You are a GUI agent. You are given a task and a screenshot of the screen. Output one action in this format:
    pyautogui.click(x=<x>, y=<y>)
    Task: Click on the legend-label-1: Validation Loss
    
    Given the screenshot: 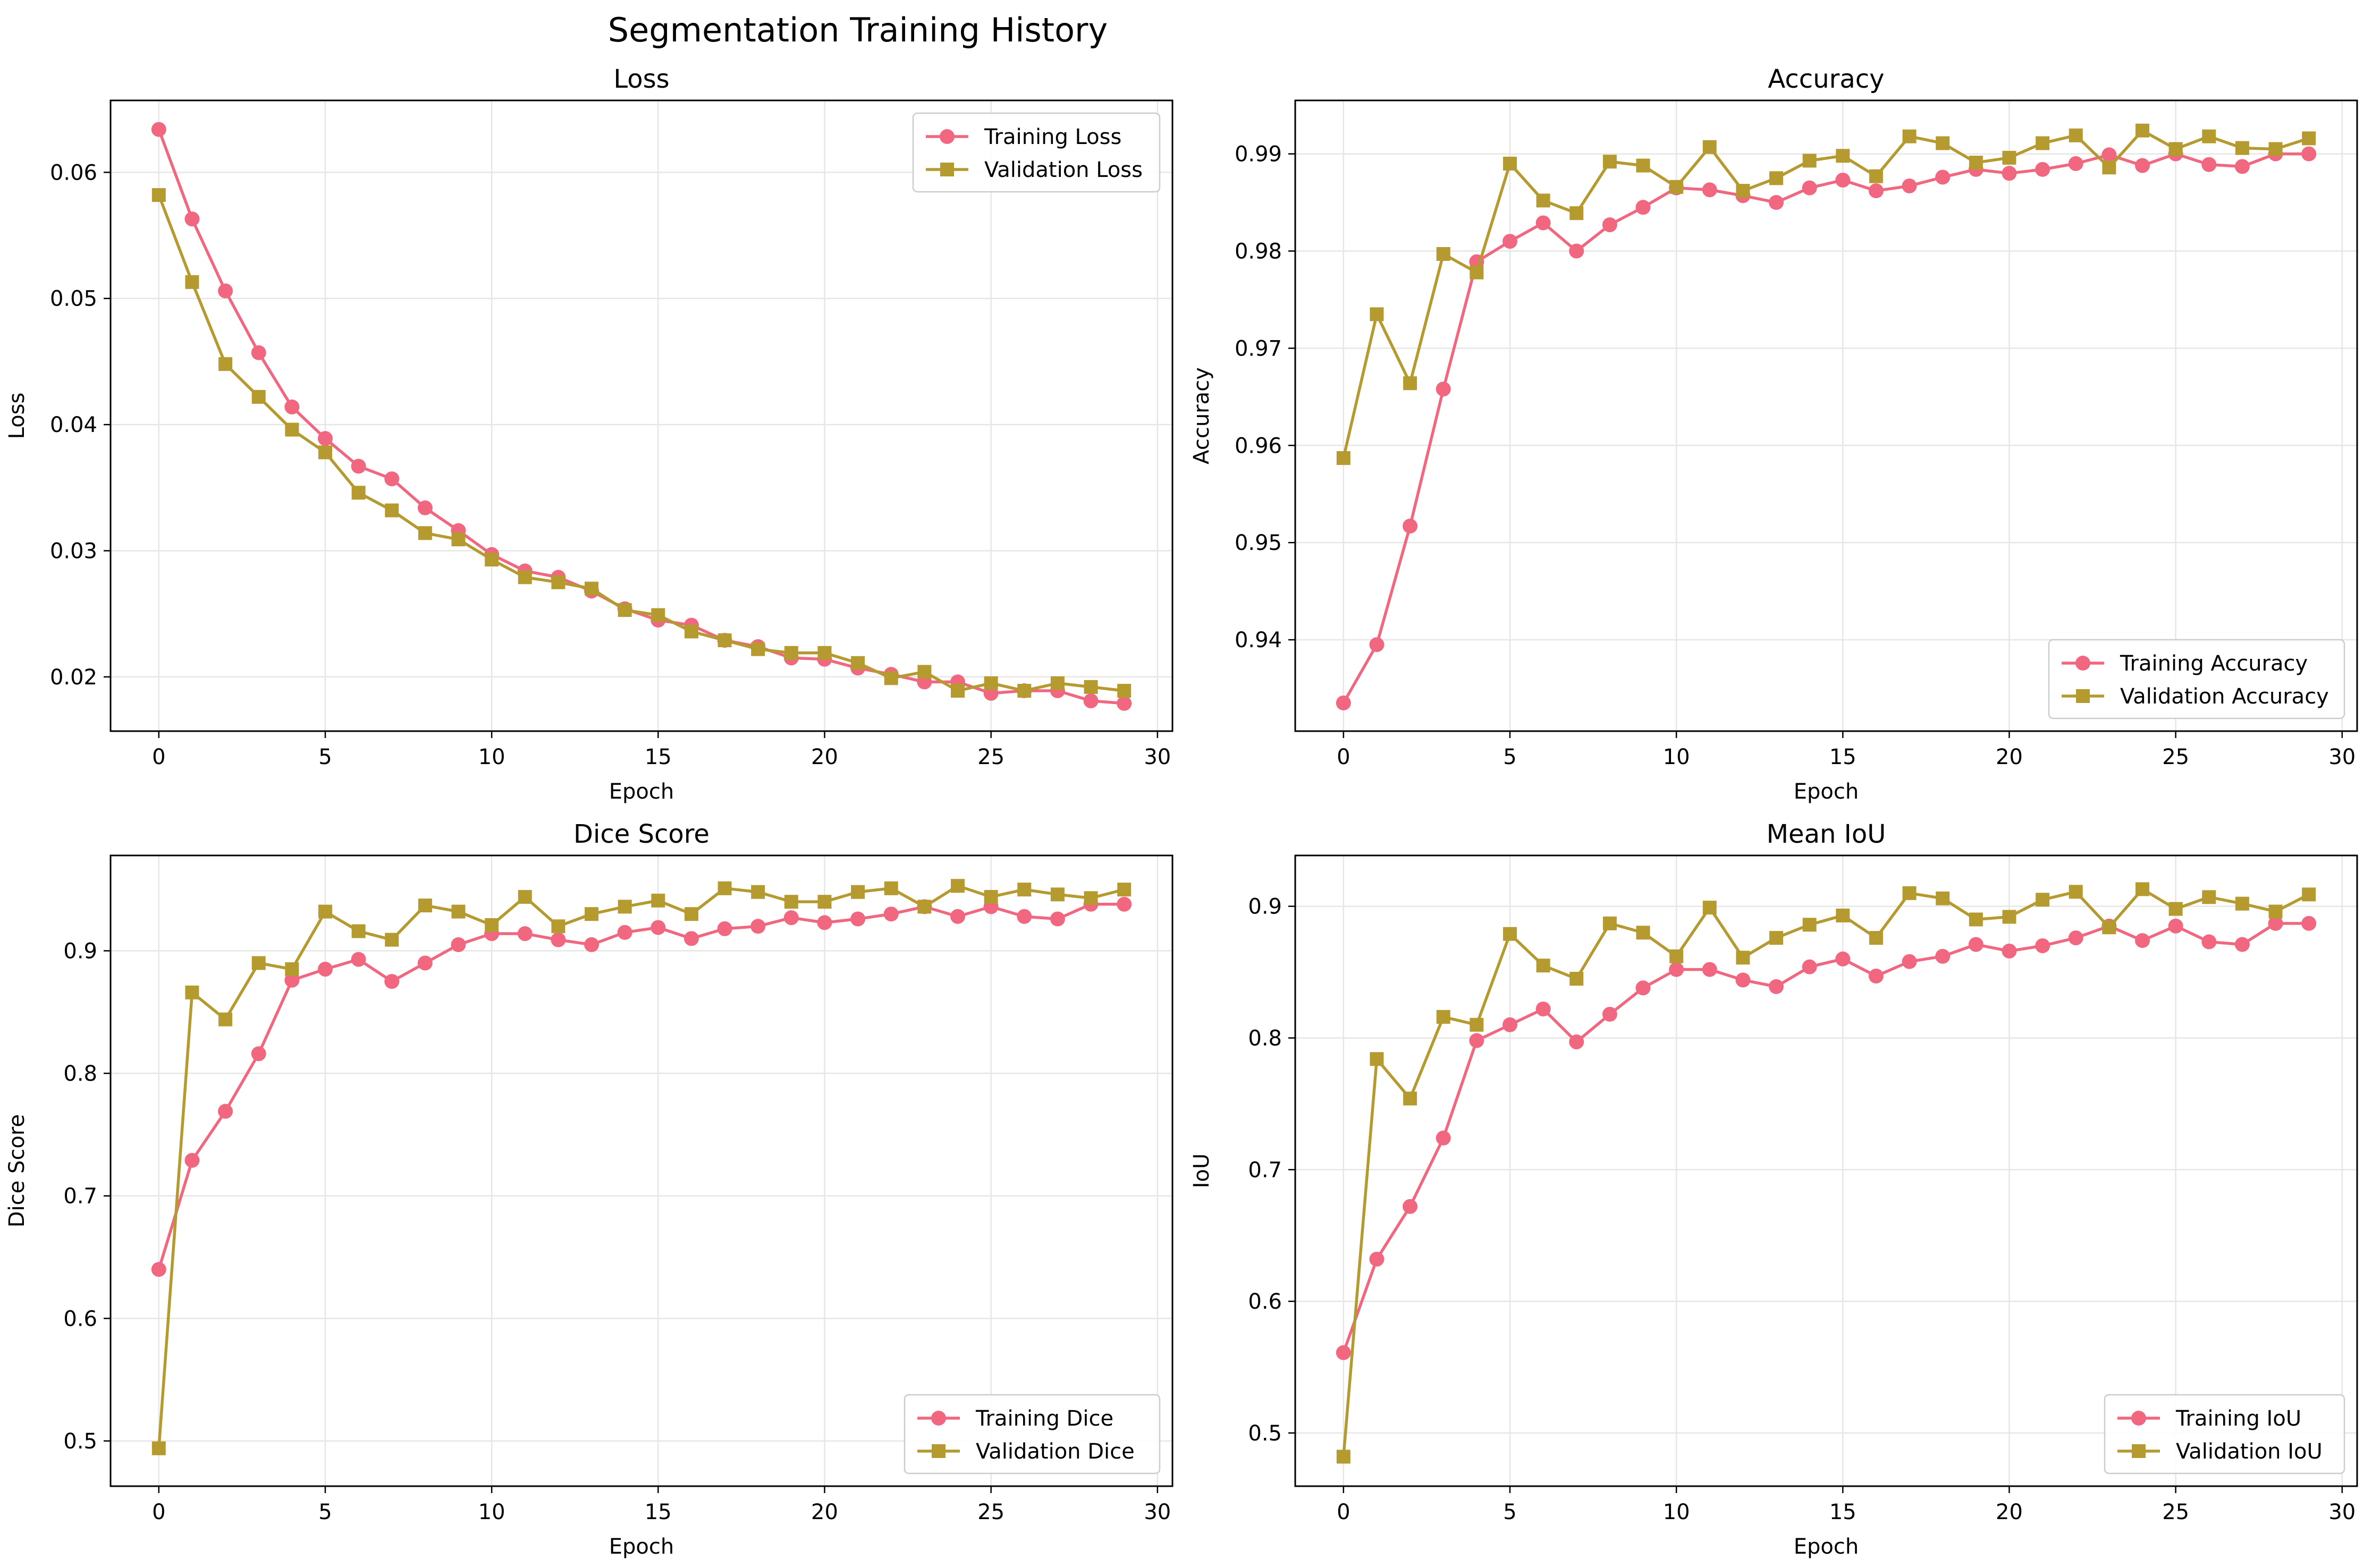 What is the action you would take?
    pyautogui.click(x=1063, y=170)
    